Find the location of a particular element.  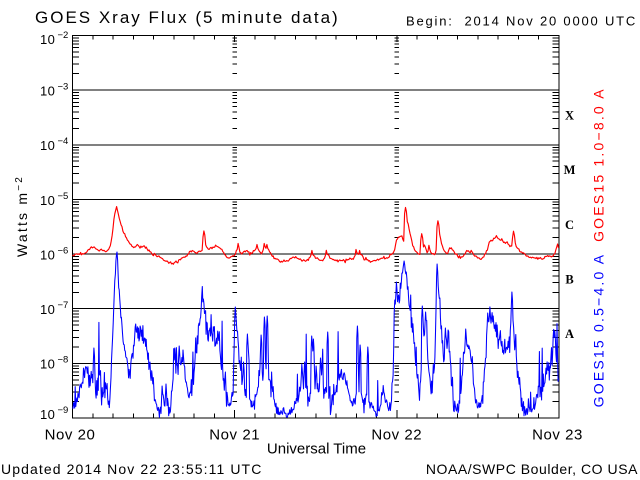

svg-text: Nov 23 is located at coordinates (557, 435).